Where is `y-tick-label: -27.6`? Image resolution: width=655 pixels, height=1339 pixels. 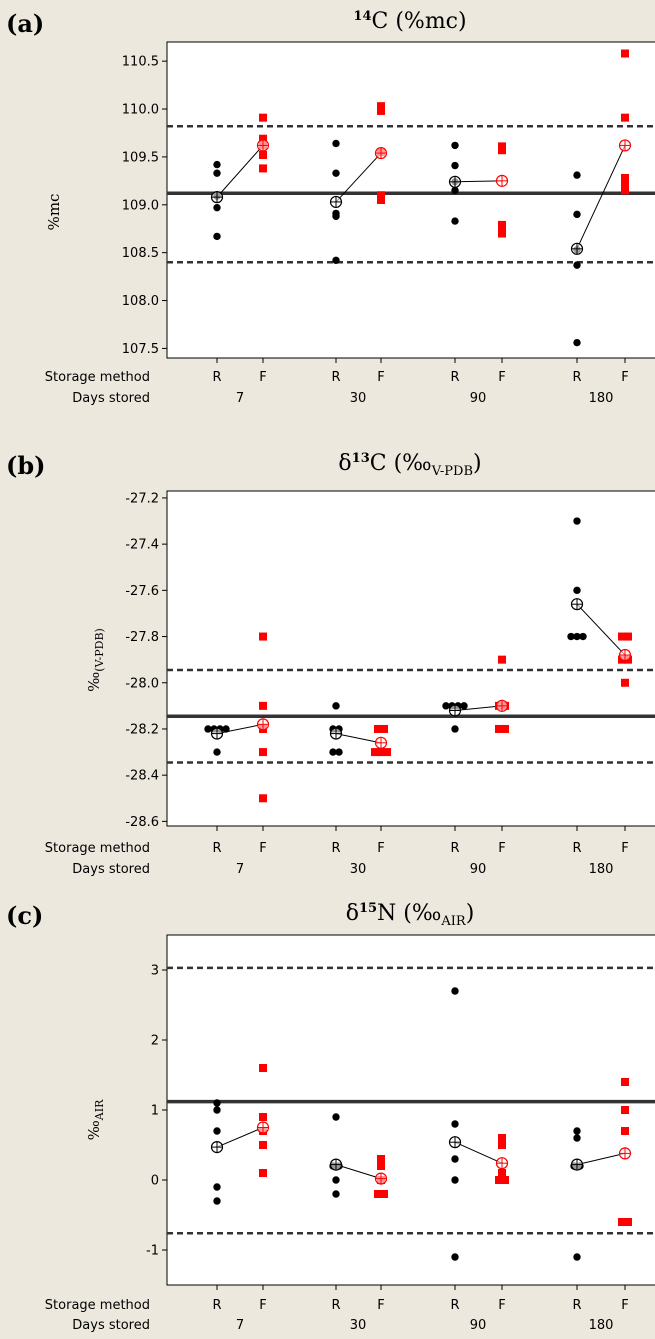
y-tick-label: -27.6 is located at coordinates (142, 591).